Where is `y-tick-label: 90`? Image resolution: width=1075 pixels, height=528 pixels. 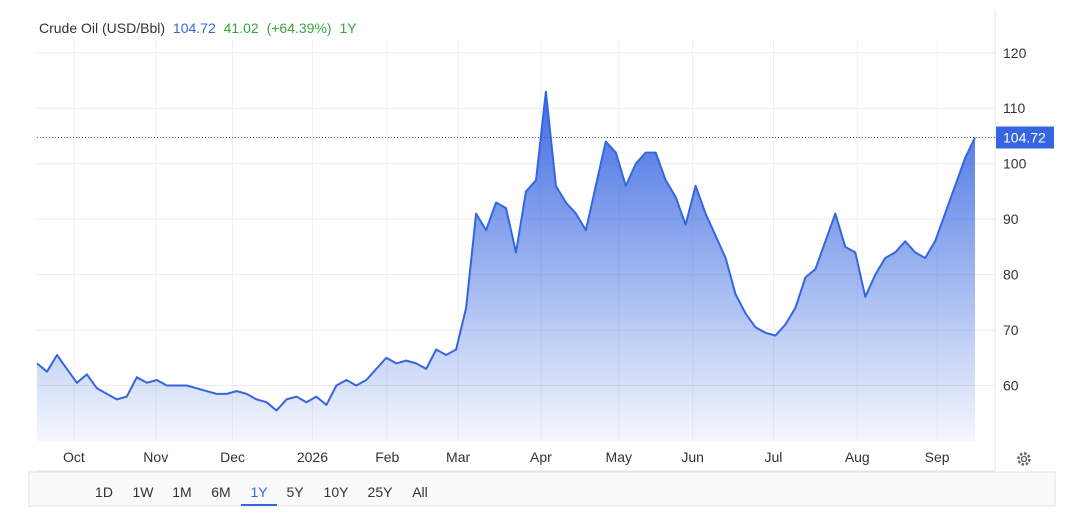
y-tick-label: 90 is located at coordinates (1011, 219).